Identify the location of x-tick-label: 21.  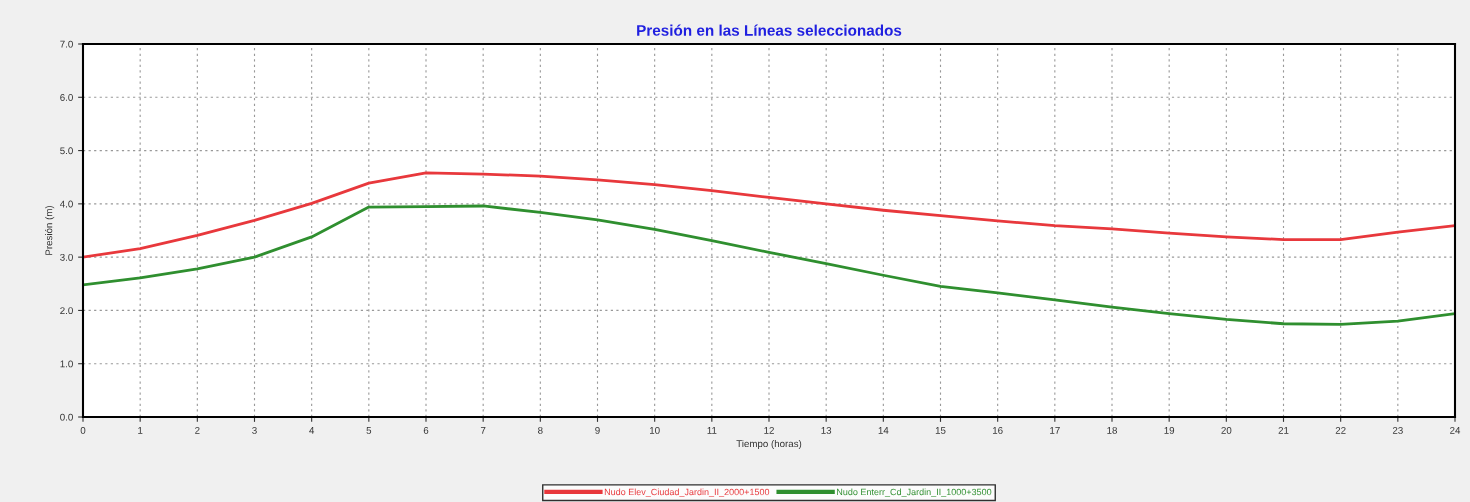
(1283, 430).